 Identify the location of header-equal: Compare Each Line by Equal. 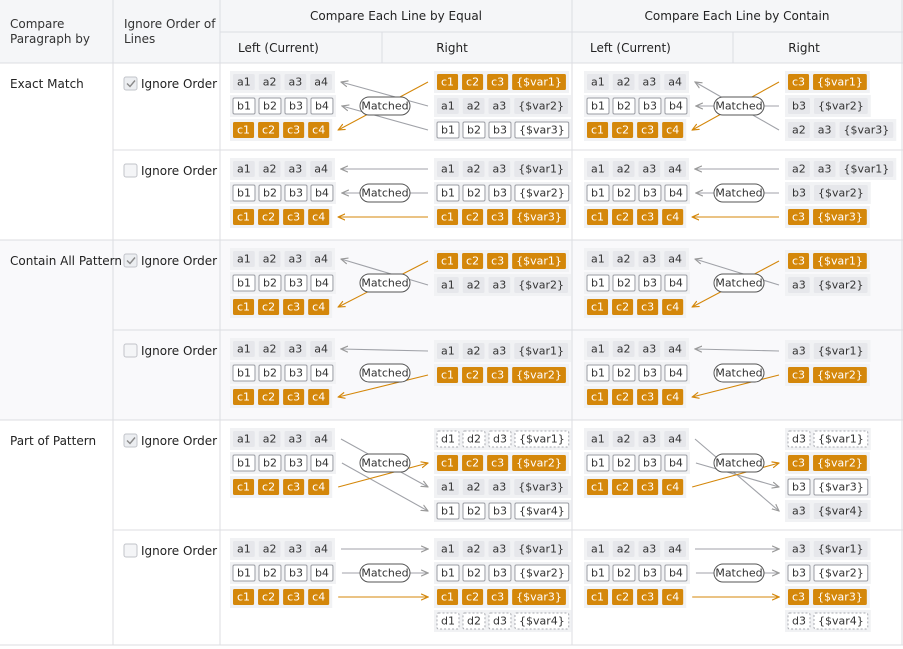
(396, 16).